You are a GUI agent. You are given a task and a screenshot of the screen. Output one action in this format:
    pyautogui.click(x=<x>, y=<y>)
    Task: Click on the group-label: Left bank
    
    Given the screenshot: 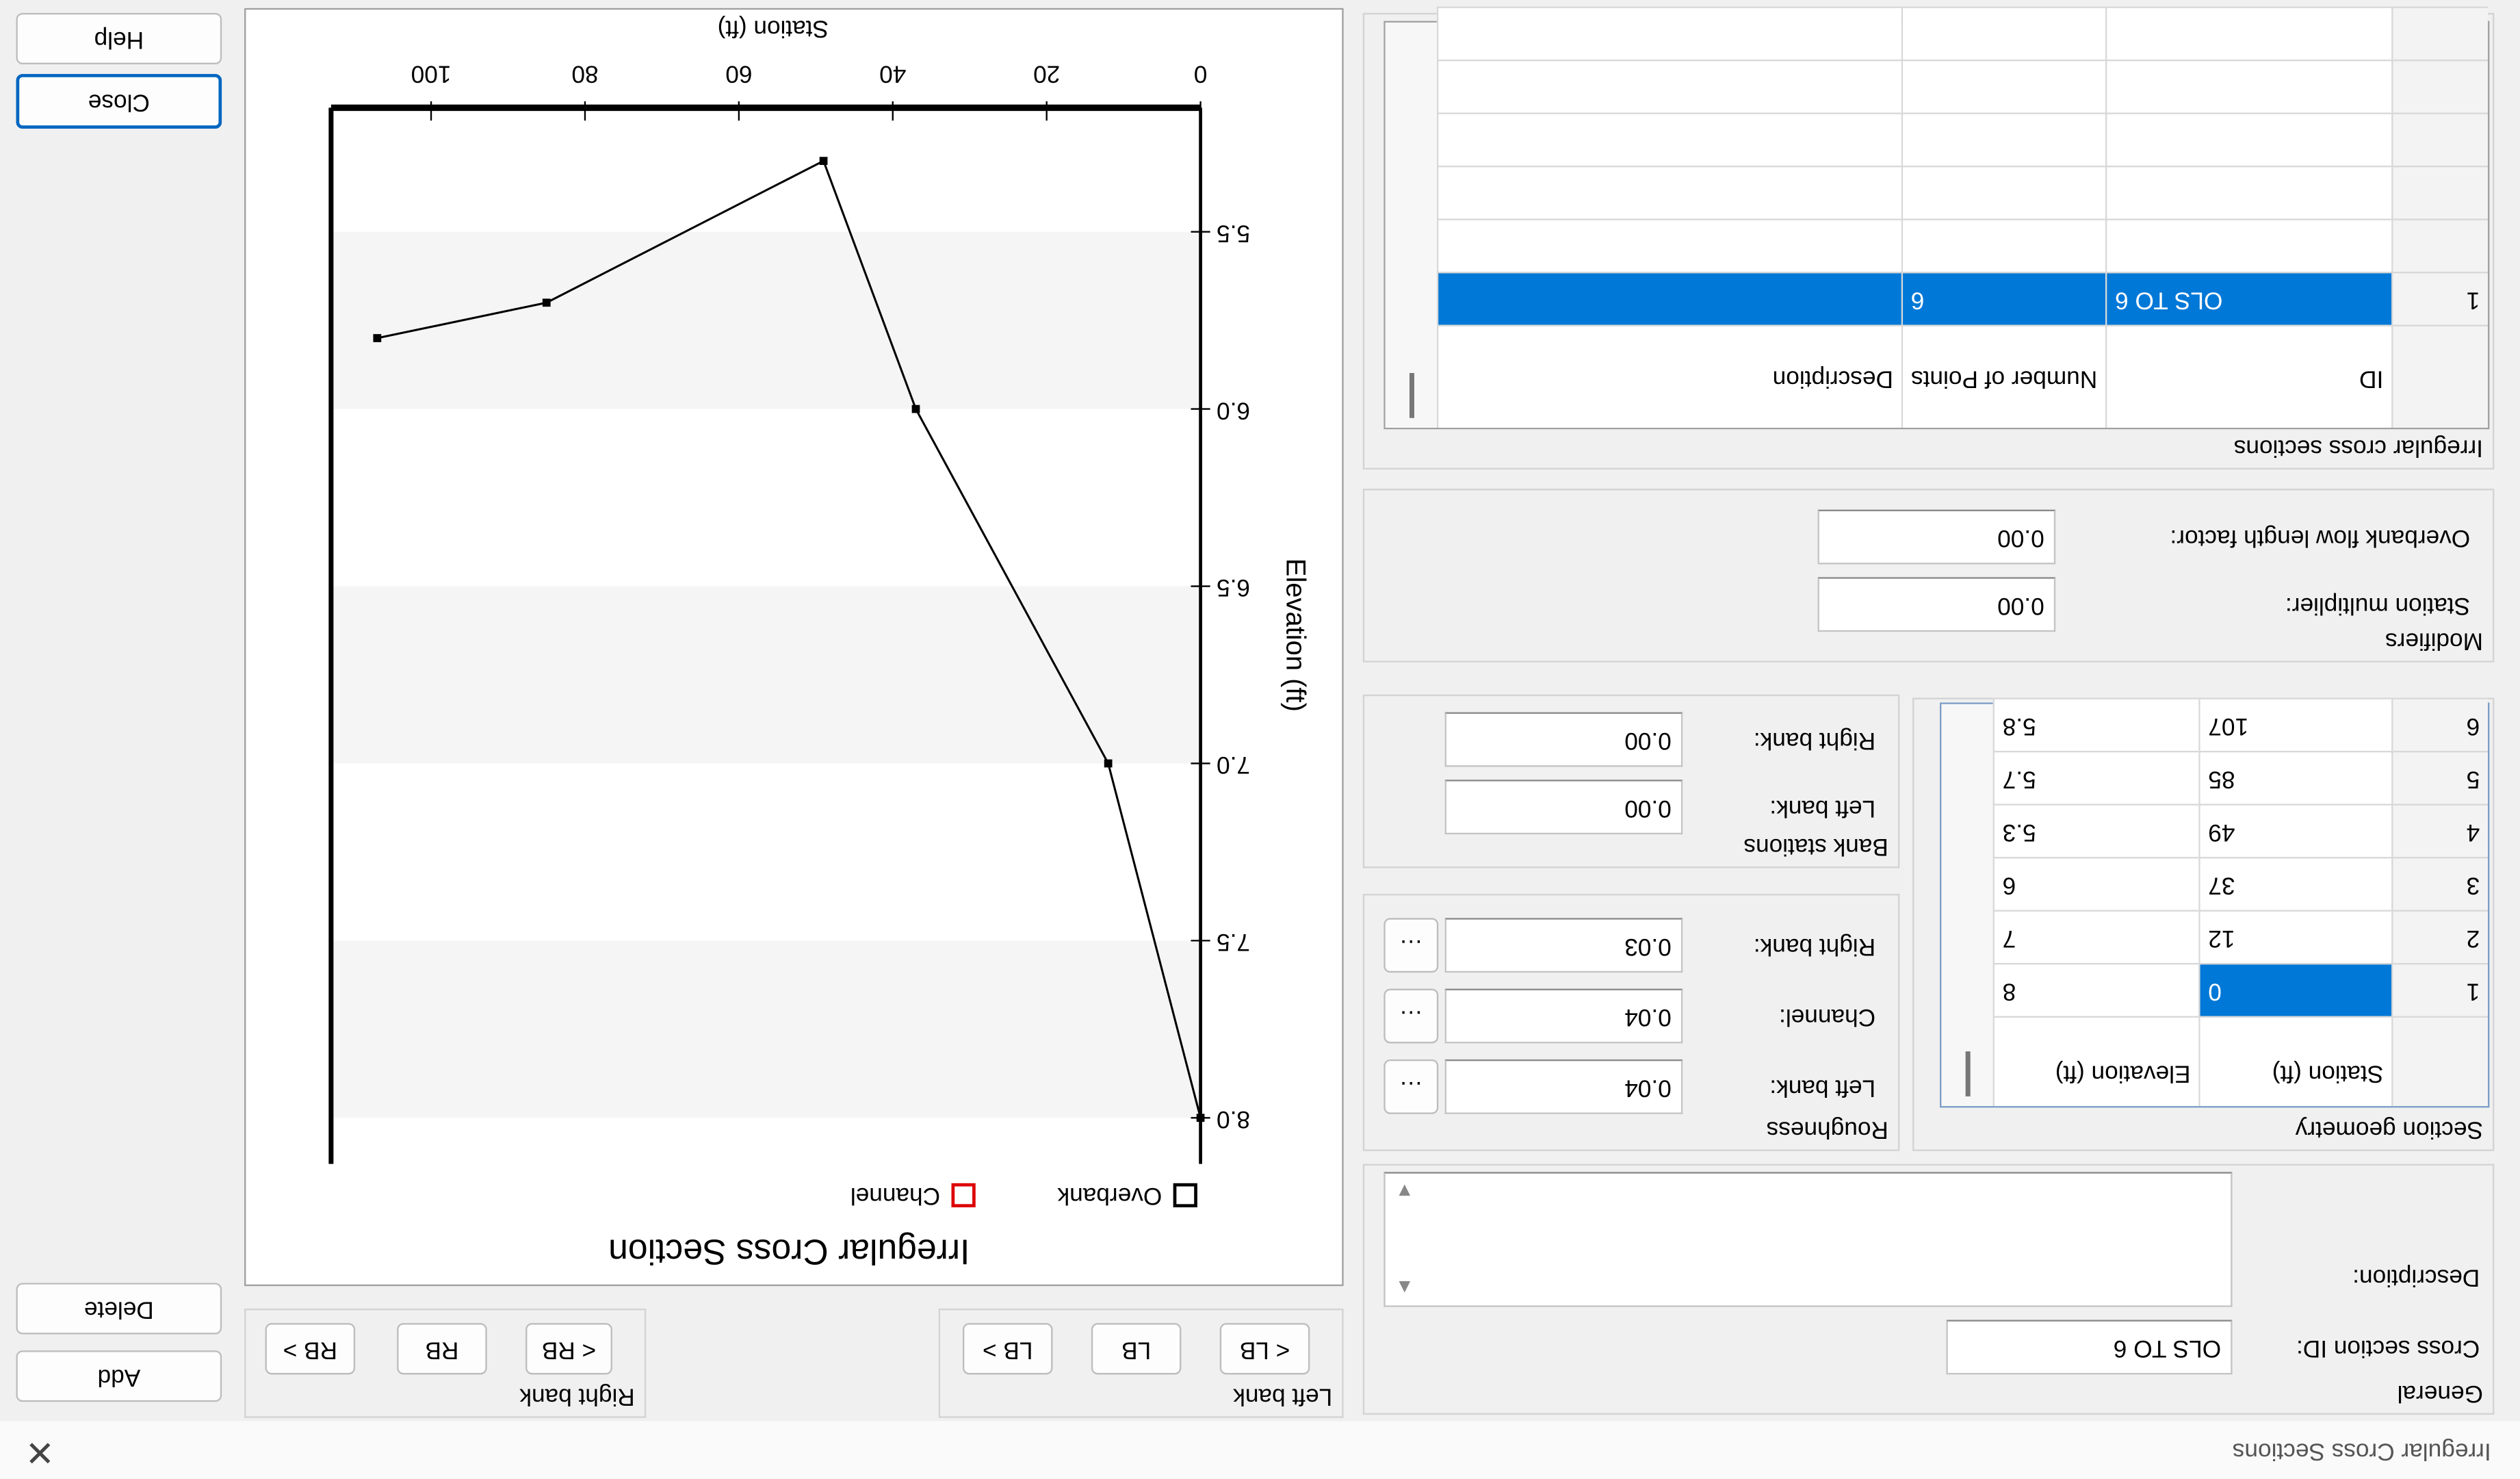 What is the action you would take?
    pyautogui.click(x=1283, y=1396)
    